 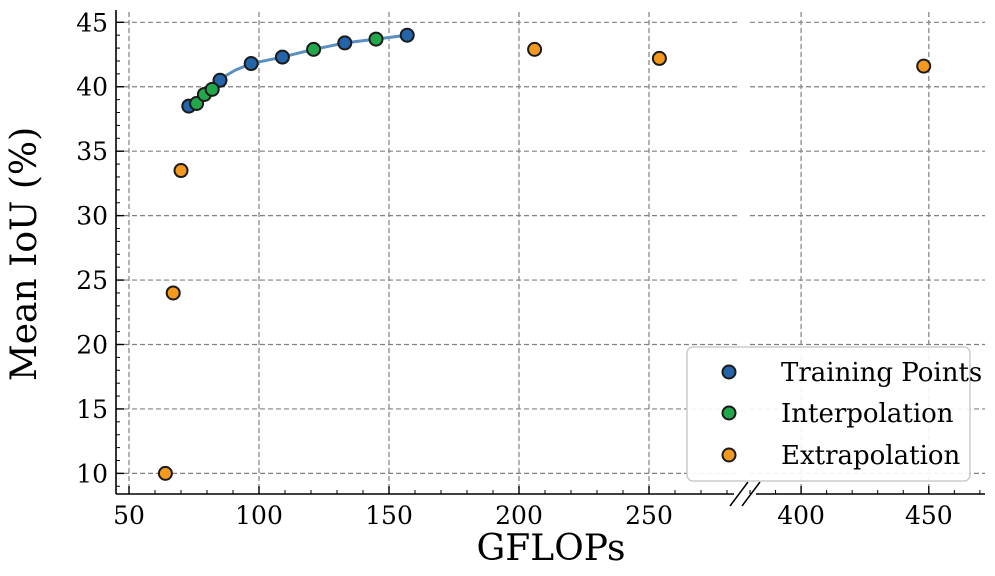 What do you see at coordinates (649, 515) in the screenshot?
I see `x-tick-label: 250` at bounding box center [649, 515].